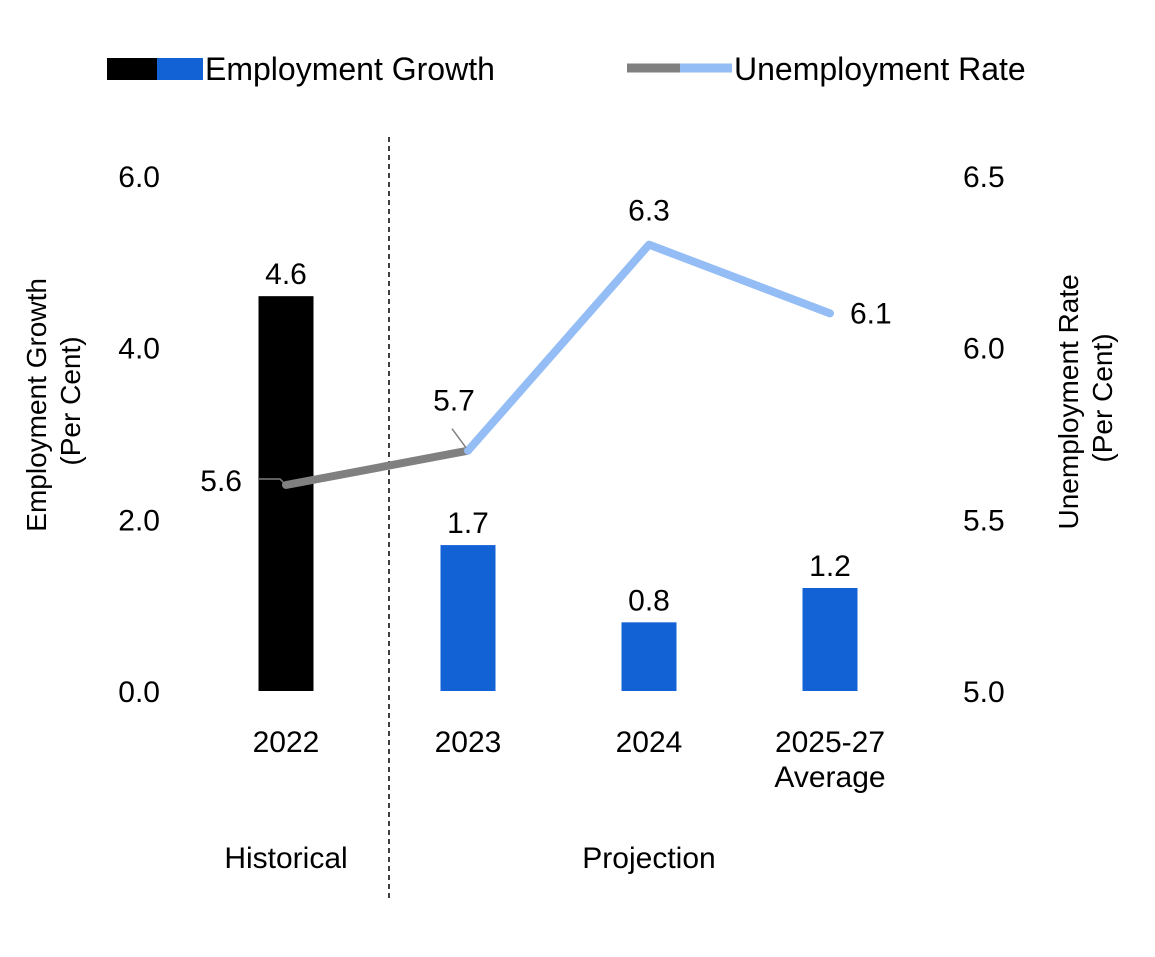 This screenshot has height=957, width=1155. I want to click on category-label: 2023, so click(468, 742).